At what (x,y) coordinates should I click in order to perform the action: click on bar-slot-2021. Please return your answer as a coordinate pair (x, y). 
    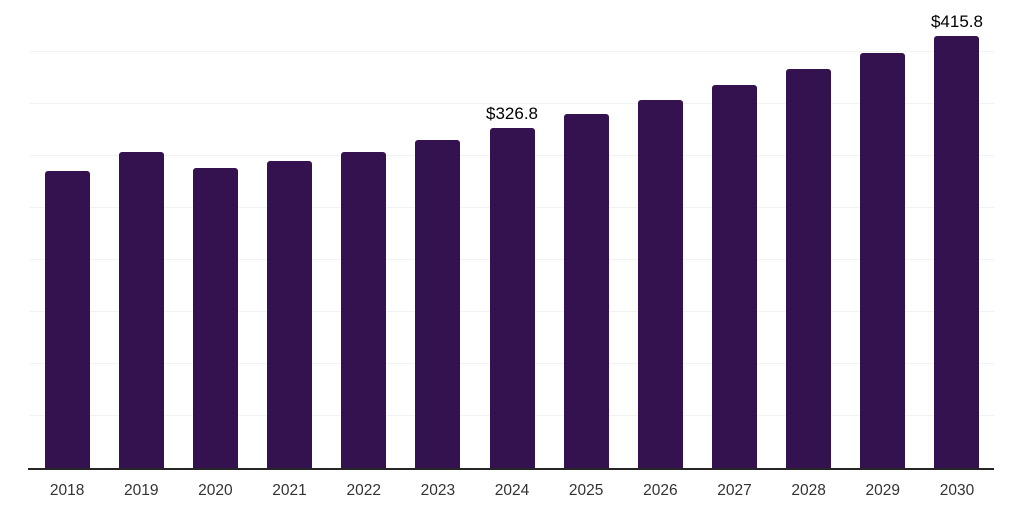
    Looking at the image, I should click on (289, 234).